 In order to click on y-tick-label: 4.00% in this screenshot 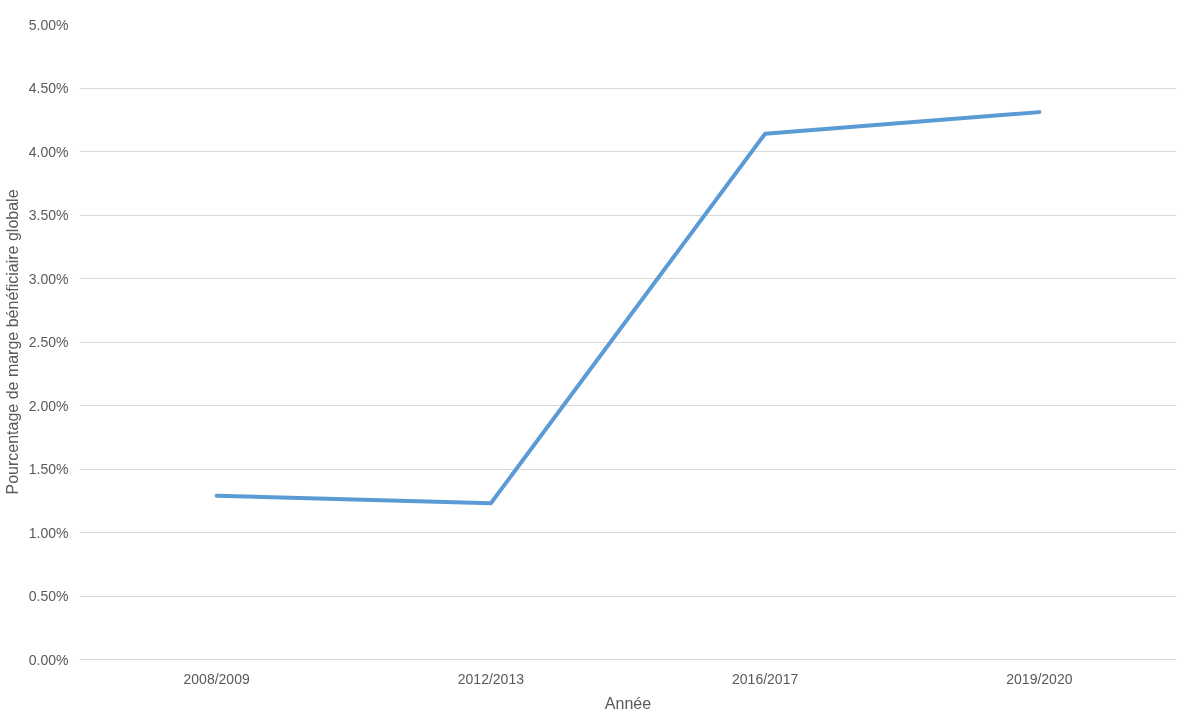, I will do `click(48, 151)`.